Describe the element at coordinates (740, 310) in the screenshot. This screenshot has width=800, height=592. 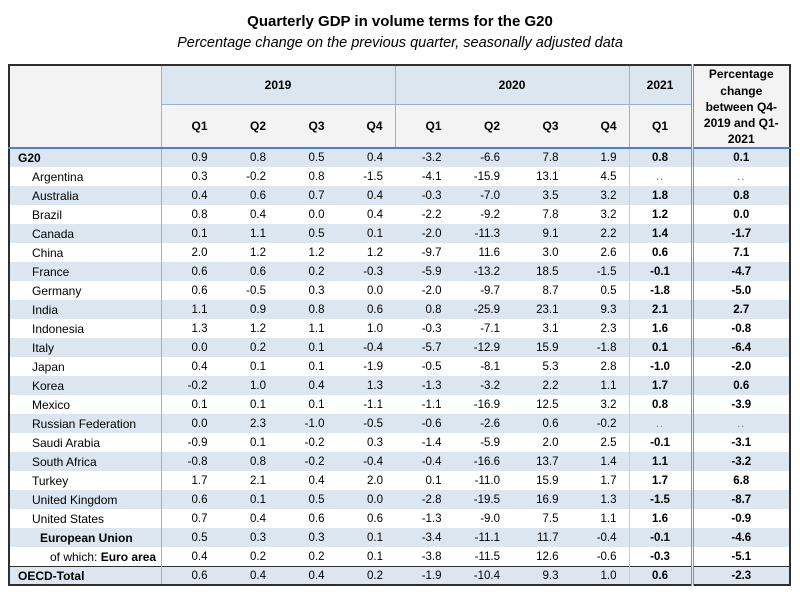
I see `gdp-value-cell: 2.7` at that location.